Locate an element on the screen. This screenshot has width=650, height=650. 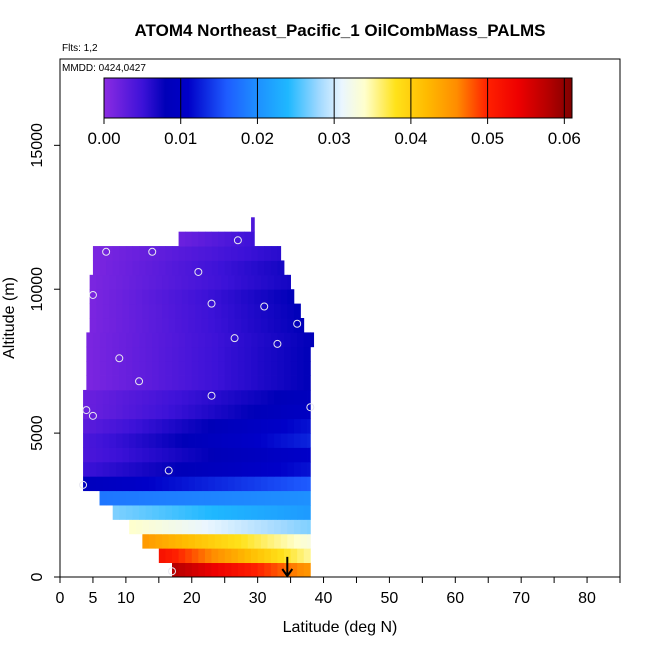
colorbar-tick-label: 0.04 is located at coordinates (410, 138).